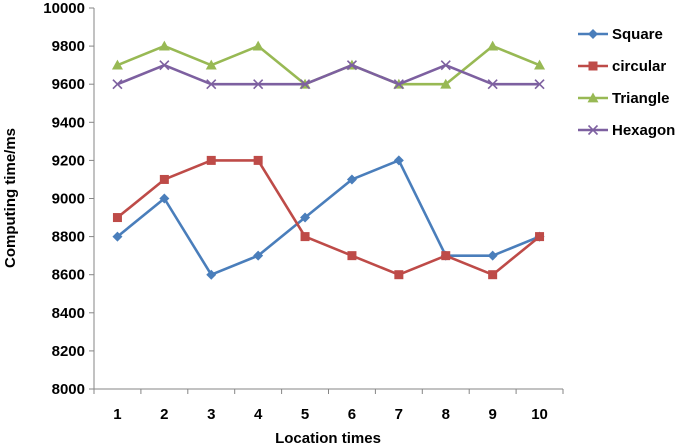 This screenshot has width=685, height=447. I want to click on y-tick-label: 8000, so click(68, 389).